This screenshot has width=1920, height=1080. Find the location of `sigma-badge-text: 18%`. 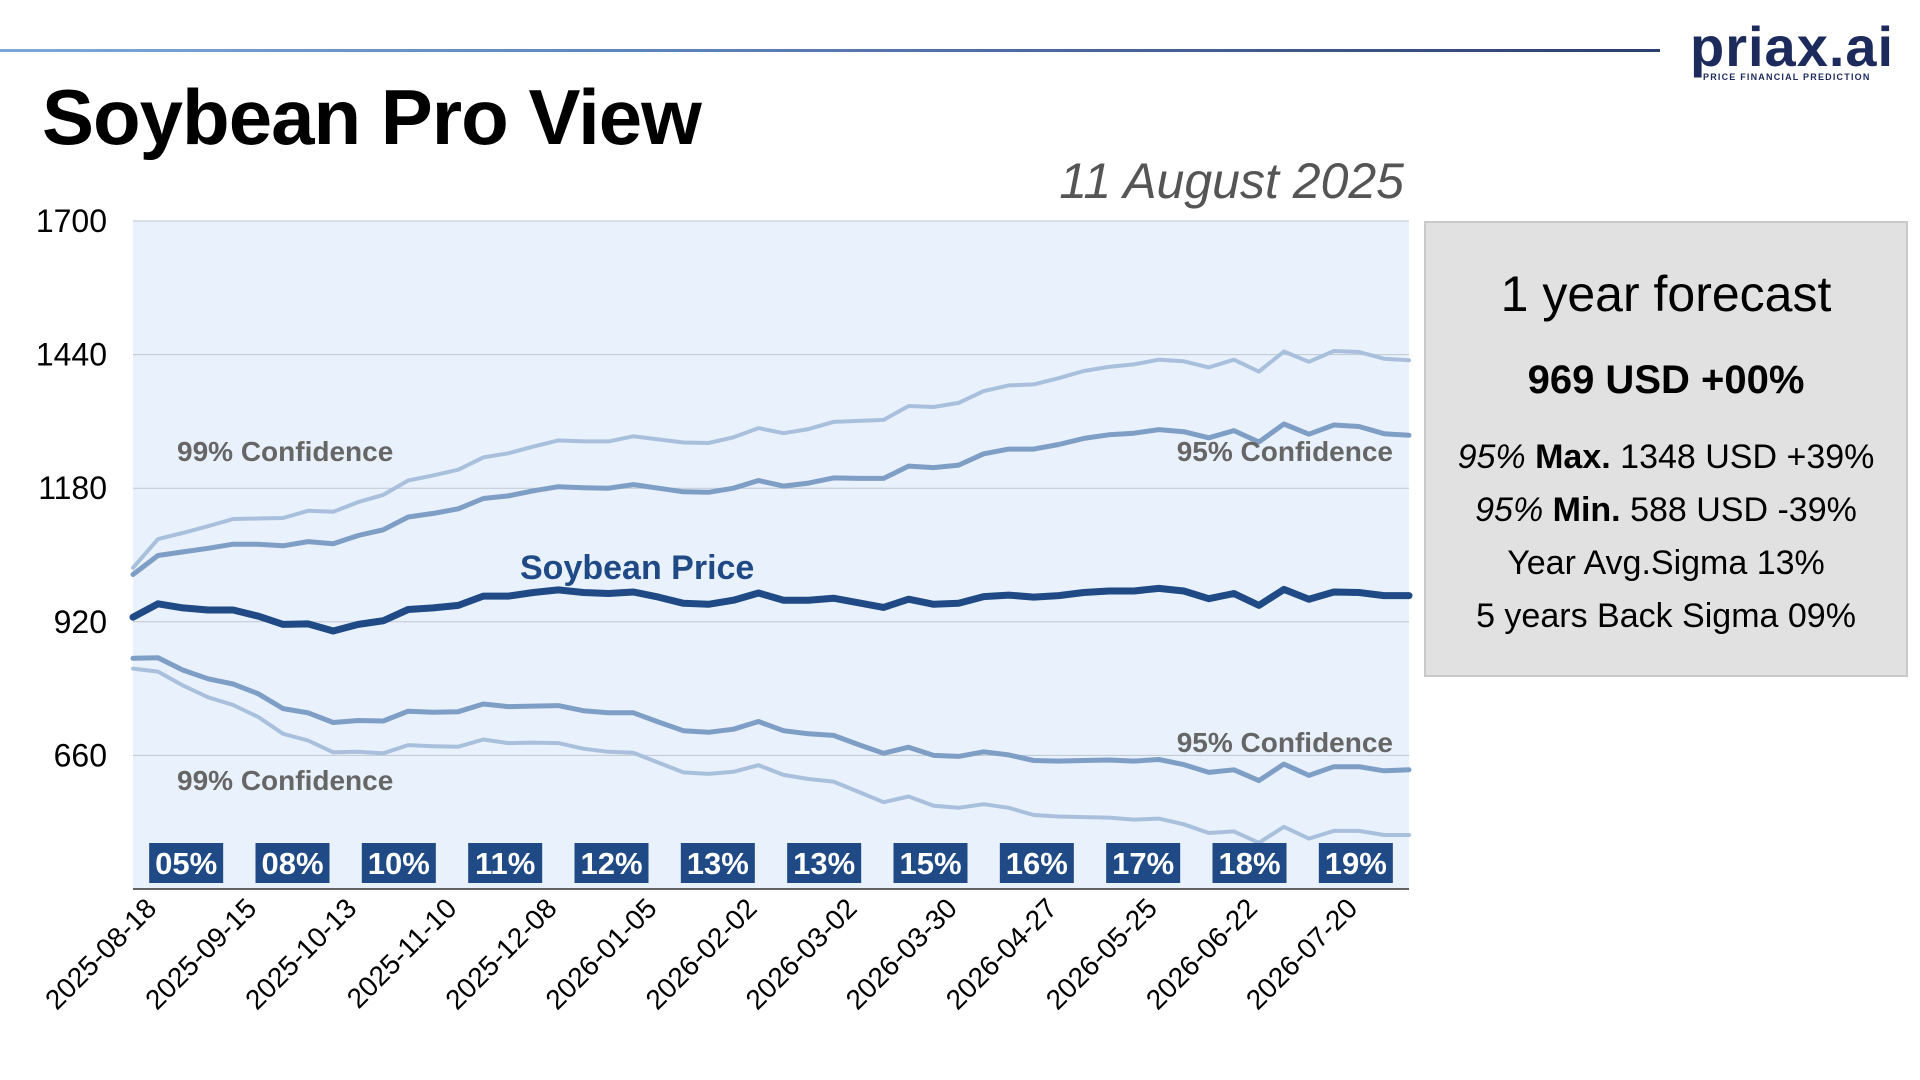

sigma-badge-text: 18% is located at coordinates (1249, 863).